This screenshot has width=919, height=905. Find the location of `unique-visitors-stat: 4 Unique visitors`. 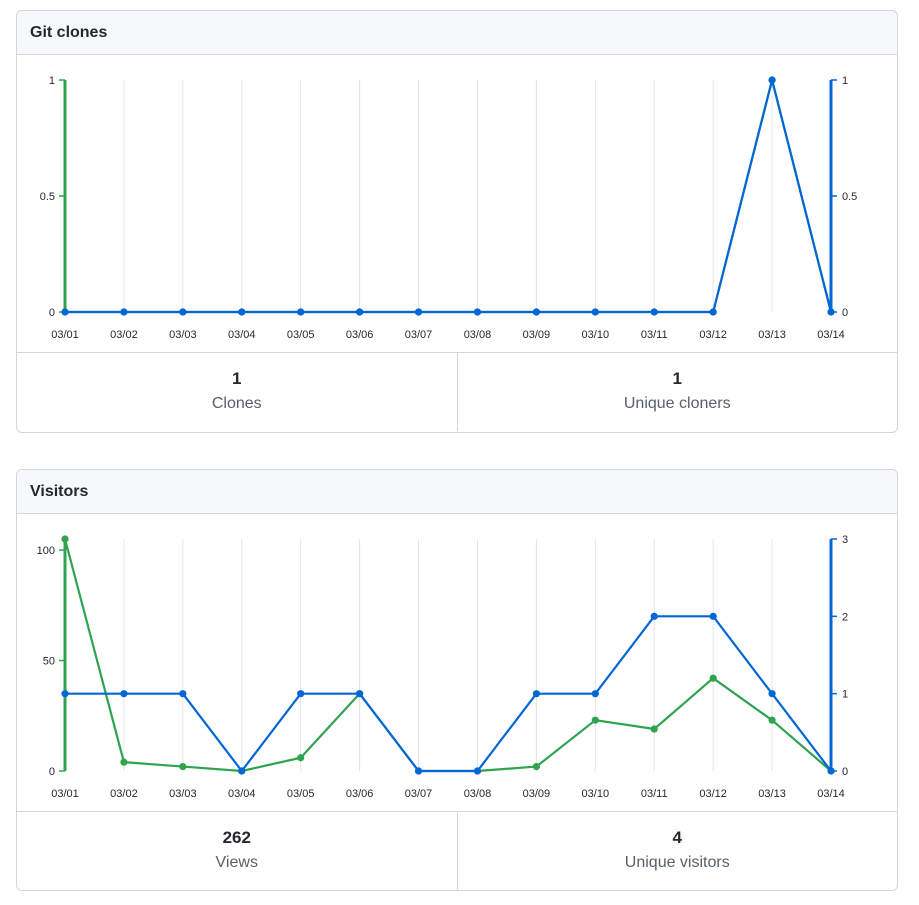

unique-visitors-stat: 4 Unique visitors is located at coordinates (677, 851).